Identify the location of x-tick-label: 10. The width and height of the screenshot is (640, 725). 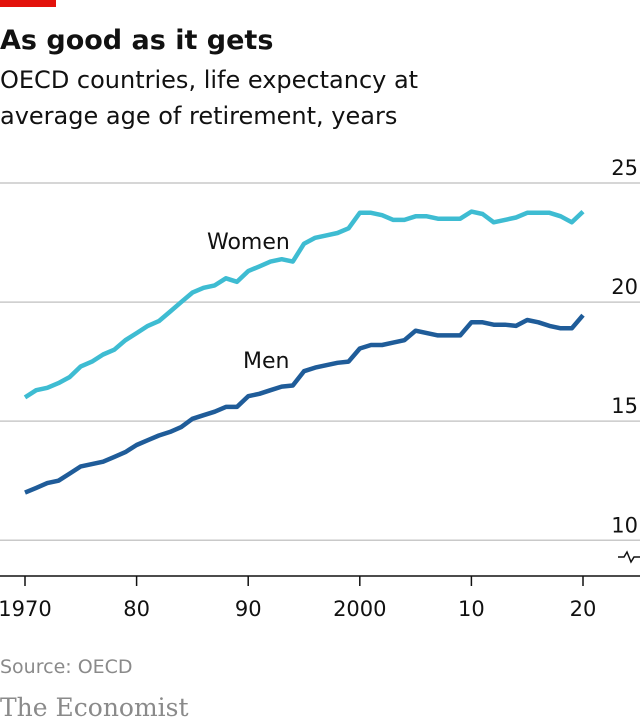
(471, 609).